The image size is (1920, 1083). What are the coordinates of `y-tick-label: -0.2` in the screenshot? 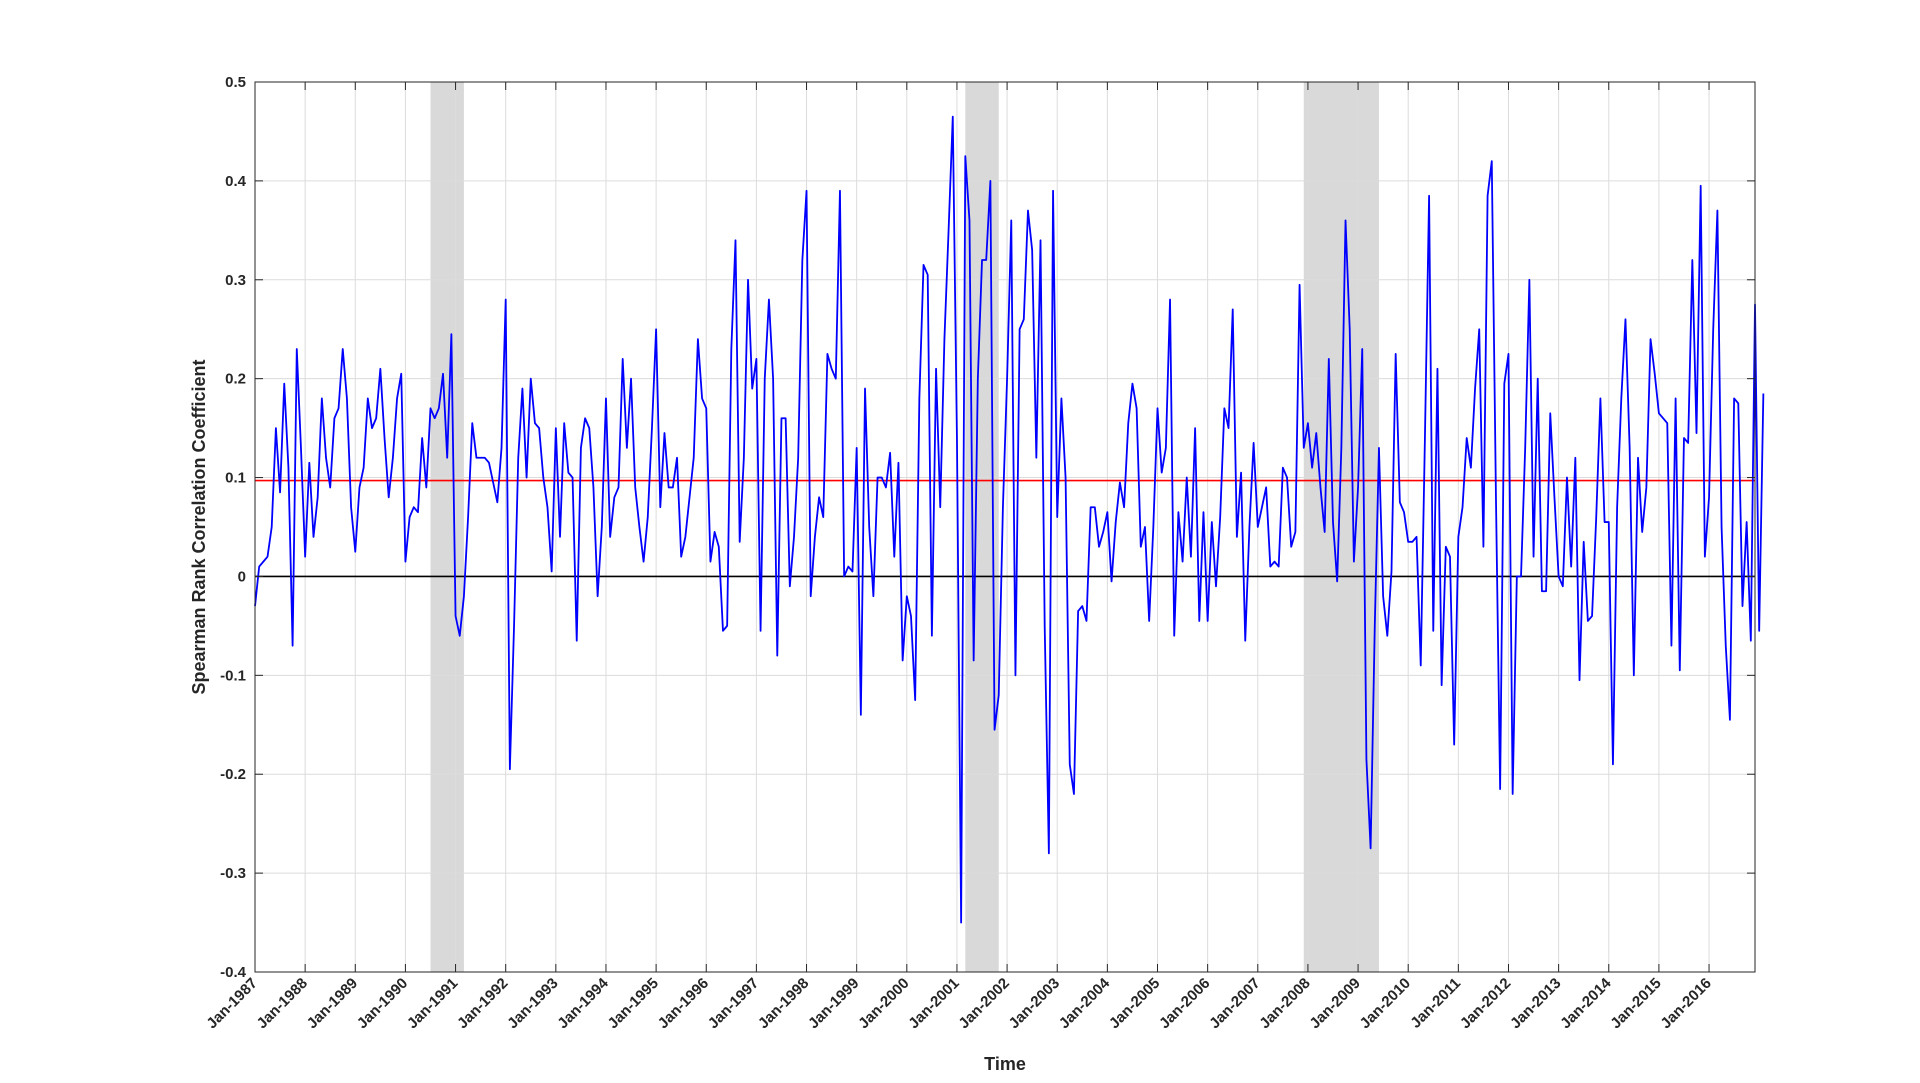 It's located at (233, 774).